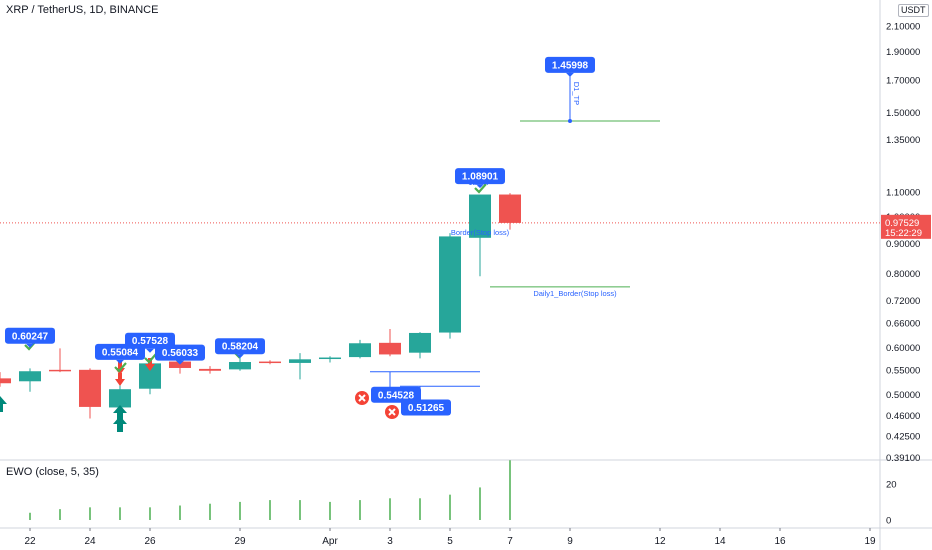 The height and width of the screenshot is (550, 932). What do you see at coordinates (82, 10) in the screenshot?
I see `chart-title: XRP / TetherUS, 1D, BINANCE` at bounding box center [82, 10].